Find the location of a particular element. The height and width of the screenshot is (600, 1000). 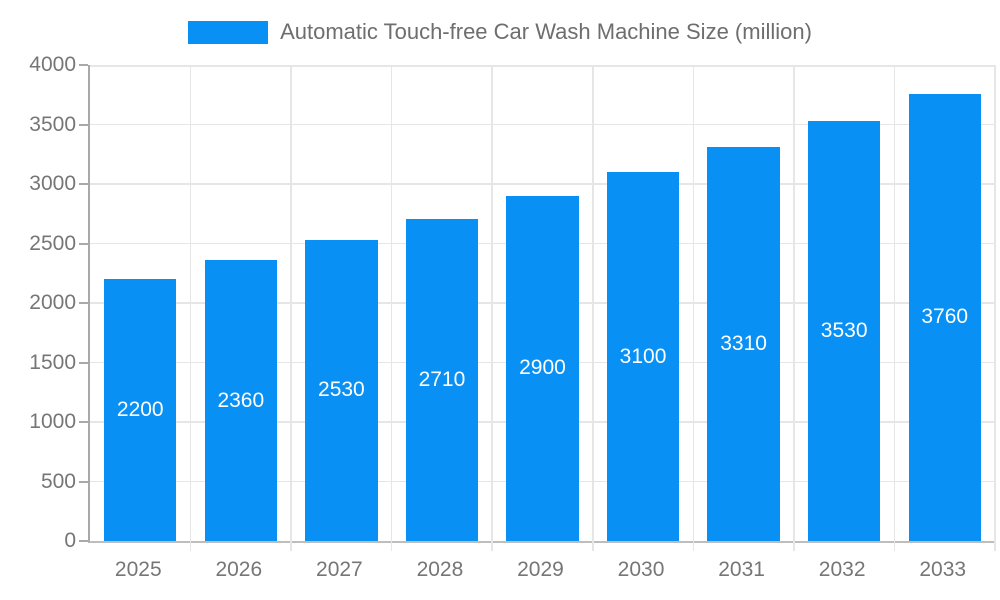

bar-value-label: 3100 is located at coordinates (643, 356).